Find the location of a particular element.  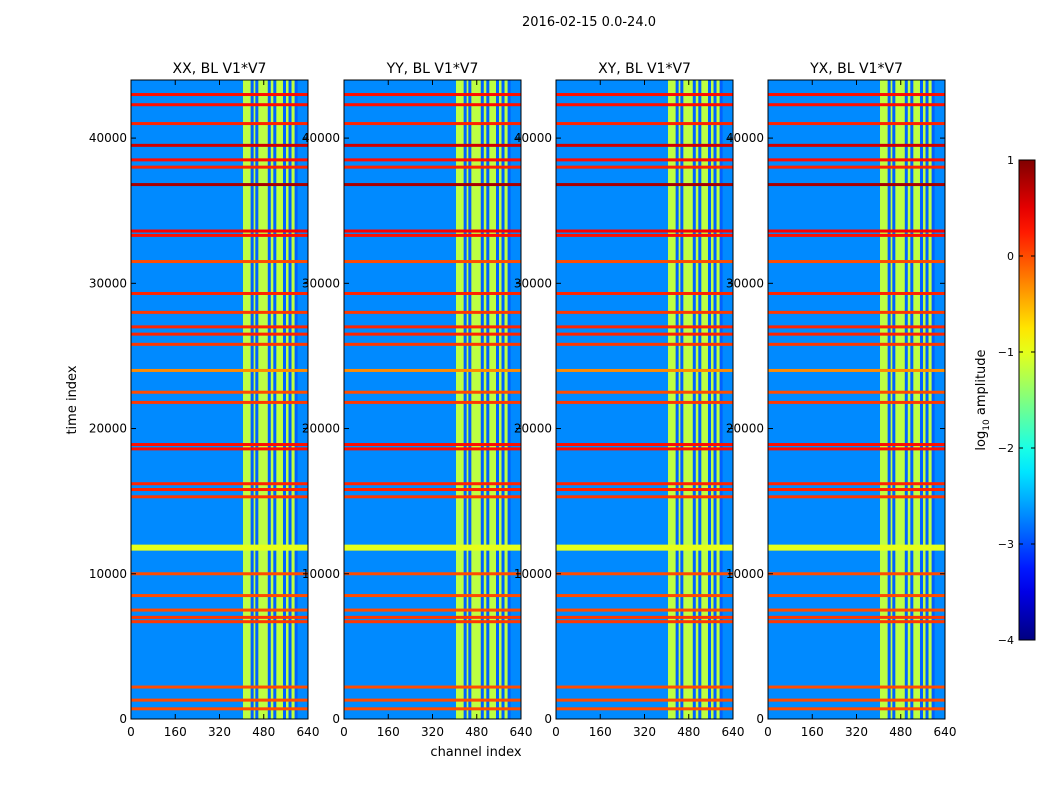

figure-suptitle: 2016-02-15 0.0-24.0 is located at coordinates (589, 22).